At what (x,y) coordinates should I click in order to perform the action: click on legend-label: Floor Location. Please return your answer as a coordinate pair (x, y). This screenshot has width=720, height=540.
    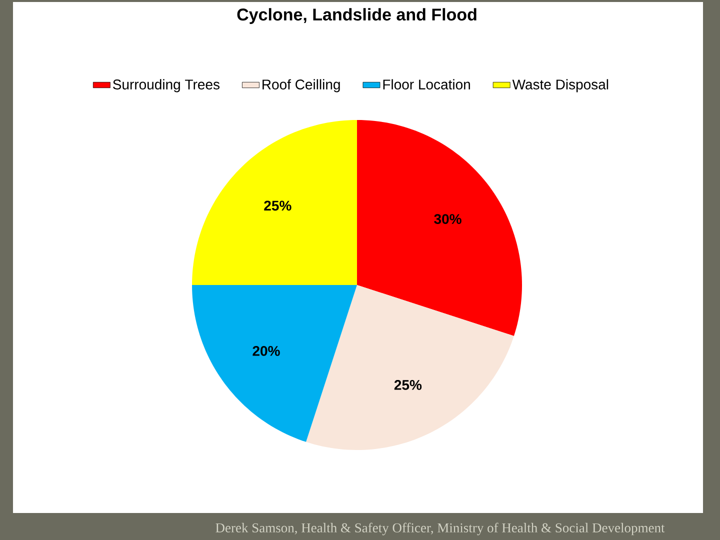
    Looking at the image, I should click on (426, 84).